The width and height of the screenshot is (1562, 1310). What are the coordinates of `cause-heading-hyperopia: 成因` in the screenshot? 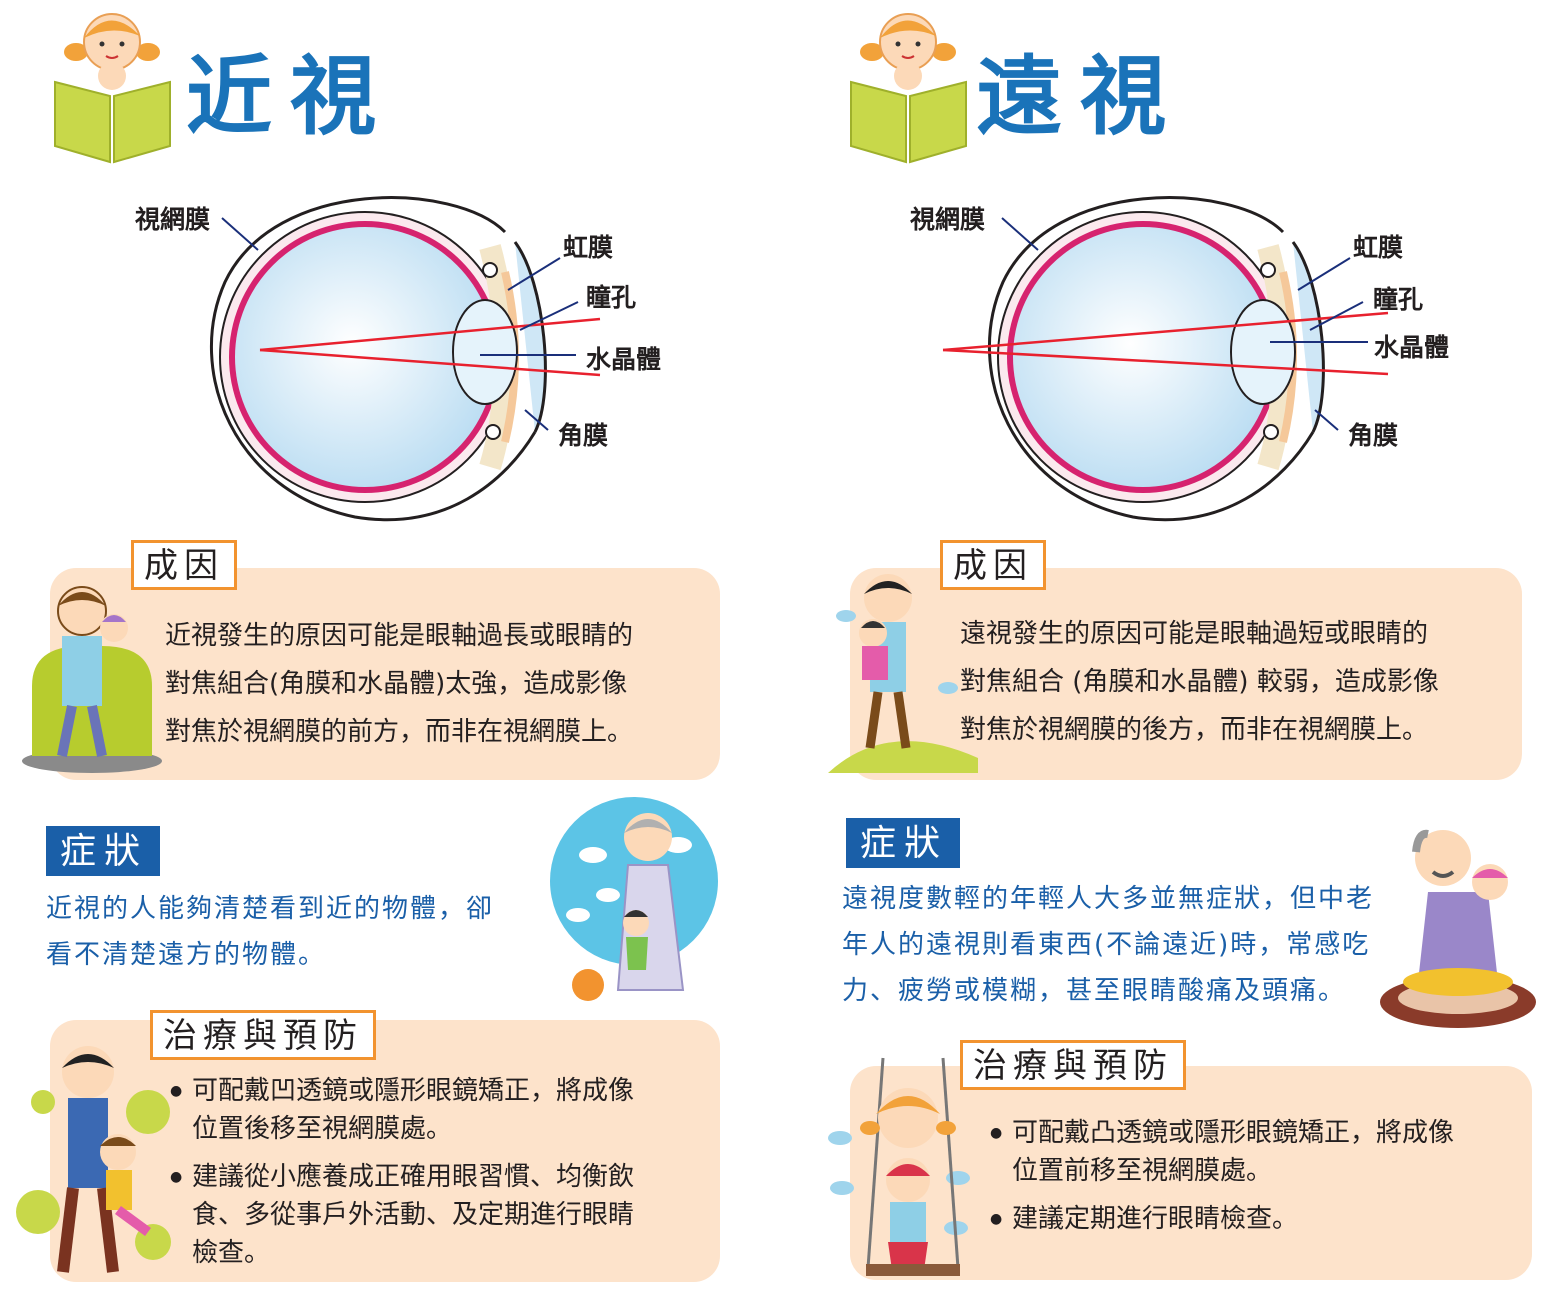 It's located at (993, 565).